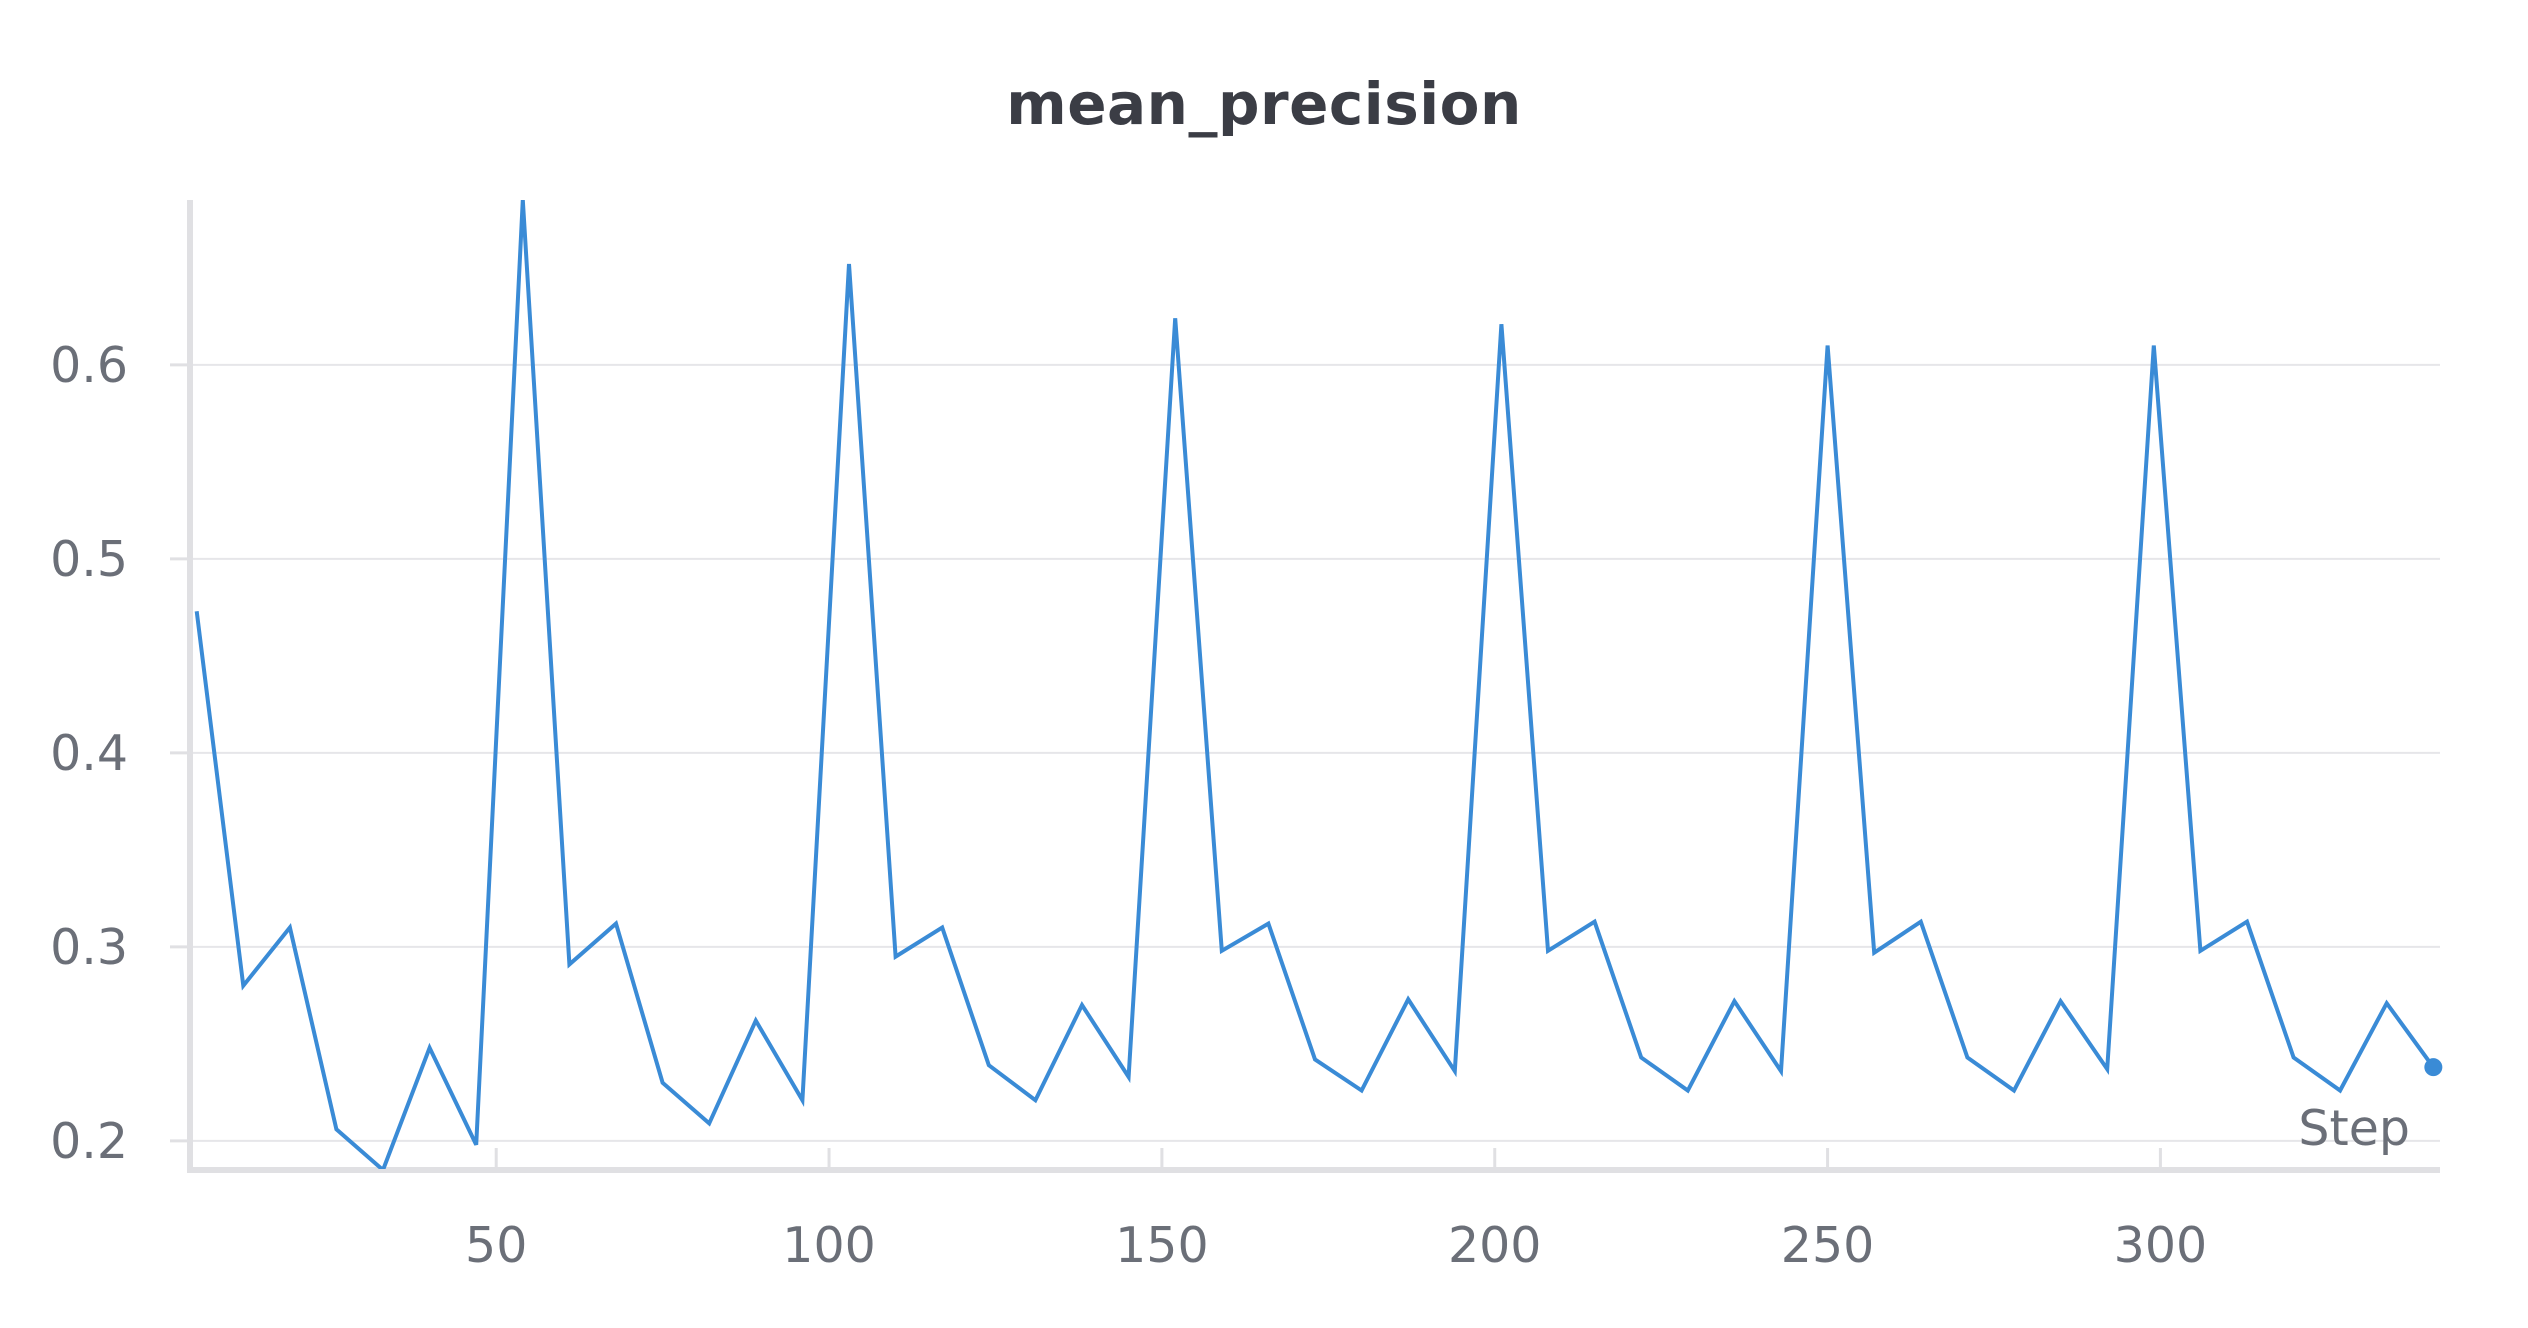 This screenshot has height=1328, width=2528. Describe the element at coordinates (2433, 1067) in the screenshot. I see `series-end-point` at that location.